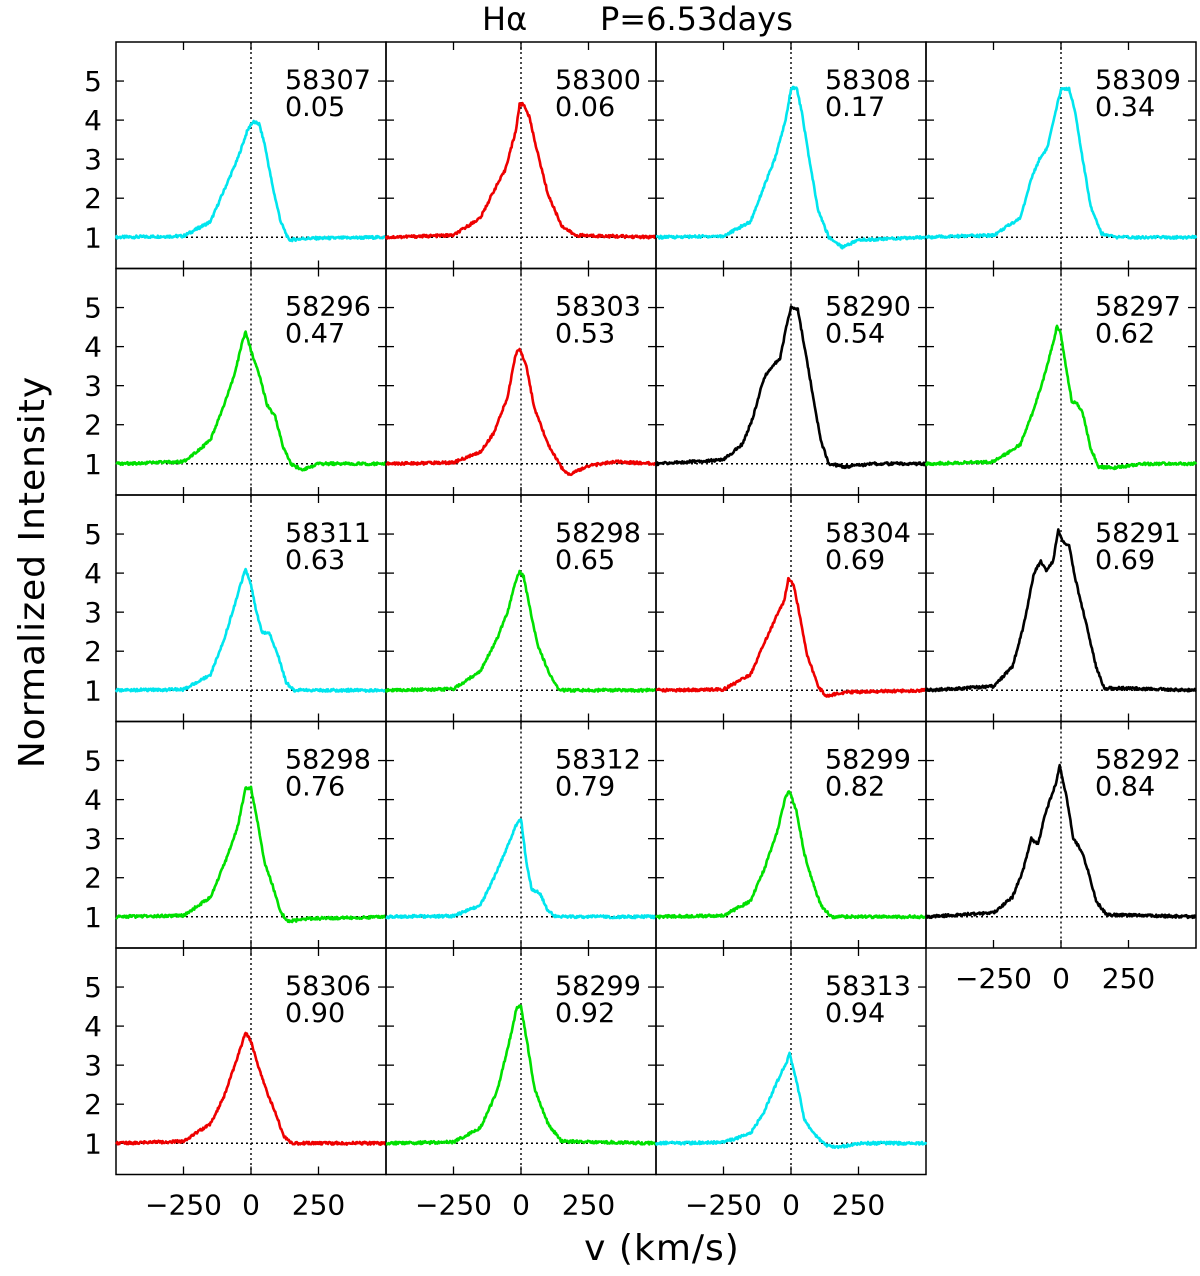 The height and width of the screenshot is (1276, 1200). What do you see at coordinates (662, 1248) in the screenshot?
I see `x-axis-title: v (km/s)` at bounding box center [662, 1248].